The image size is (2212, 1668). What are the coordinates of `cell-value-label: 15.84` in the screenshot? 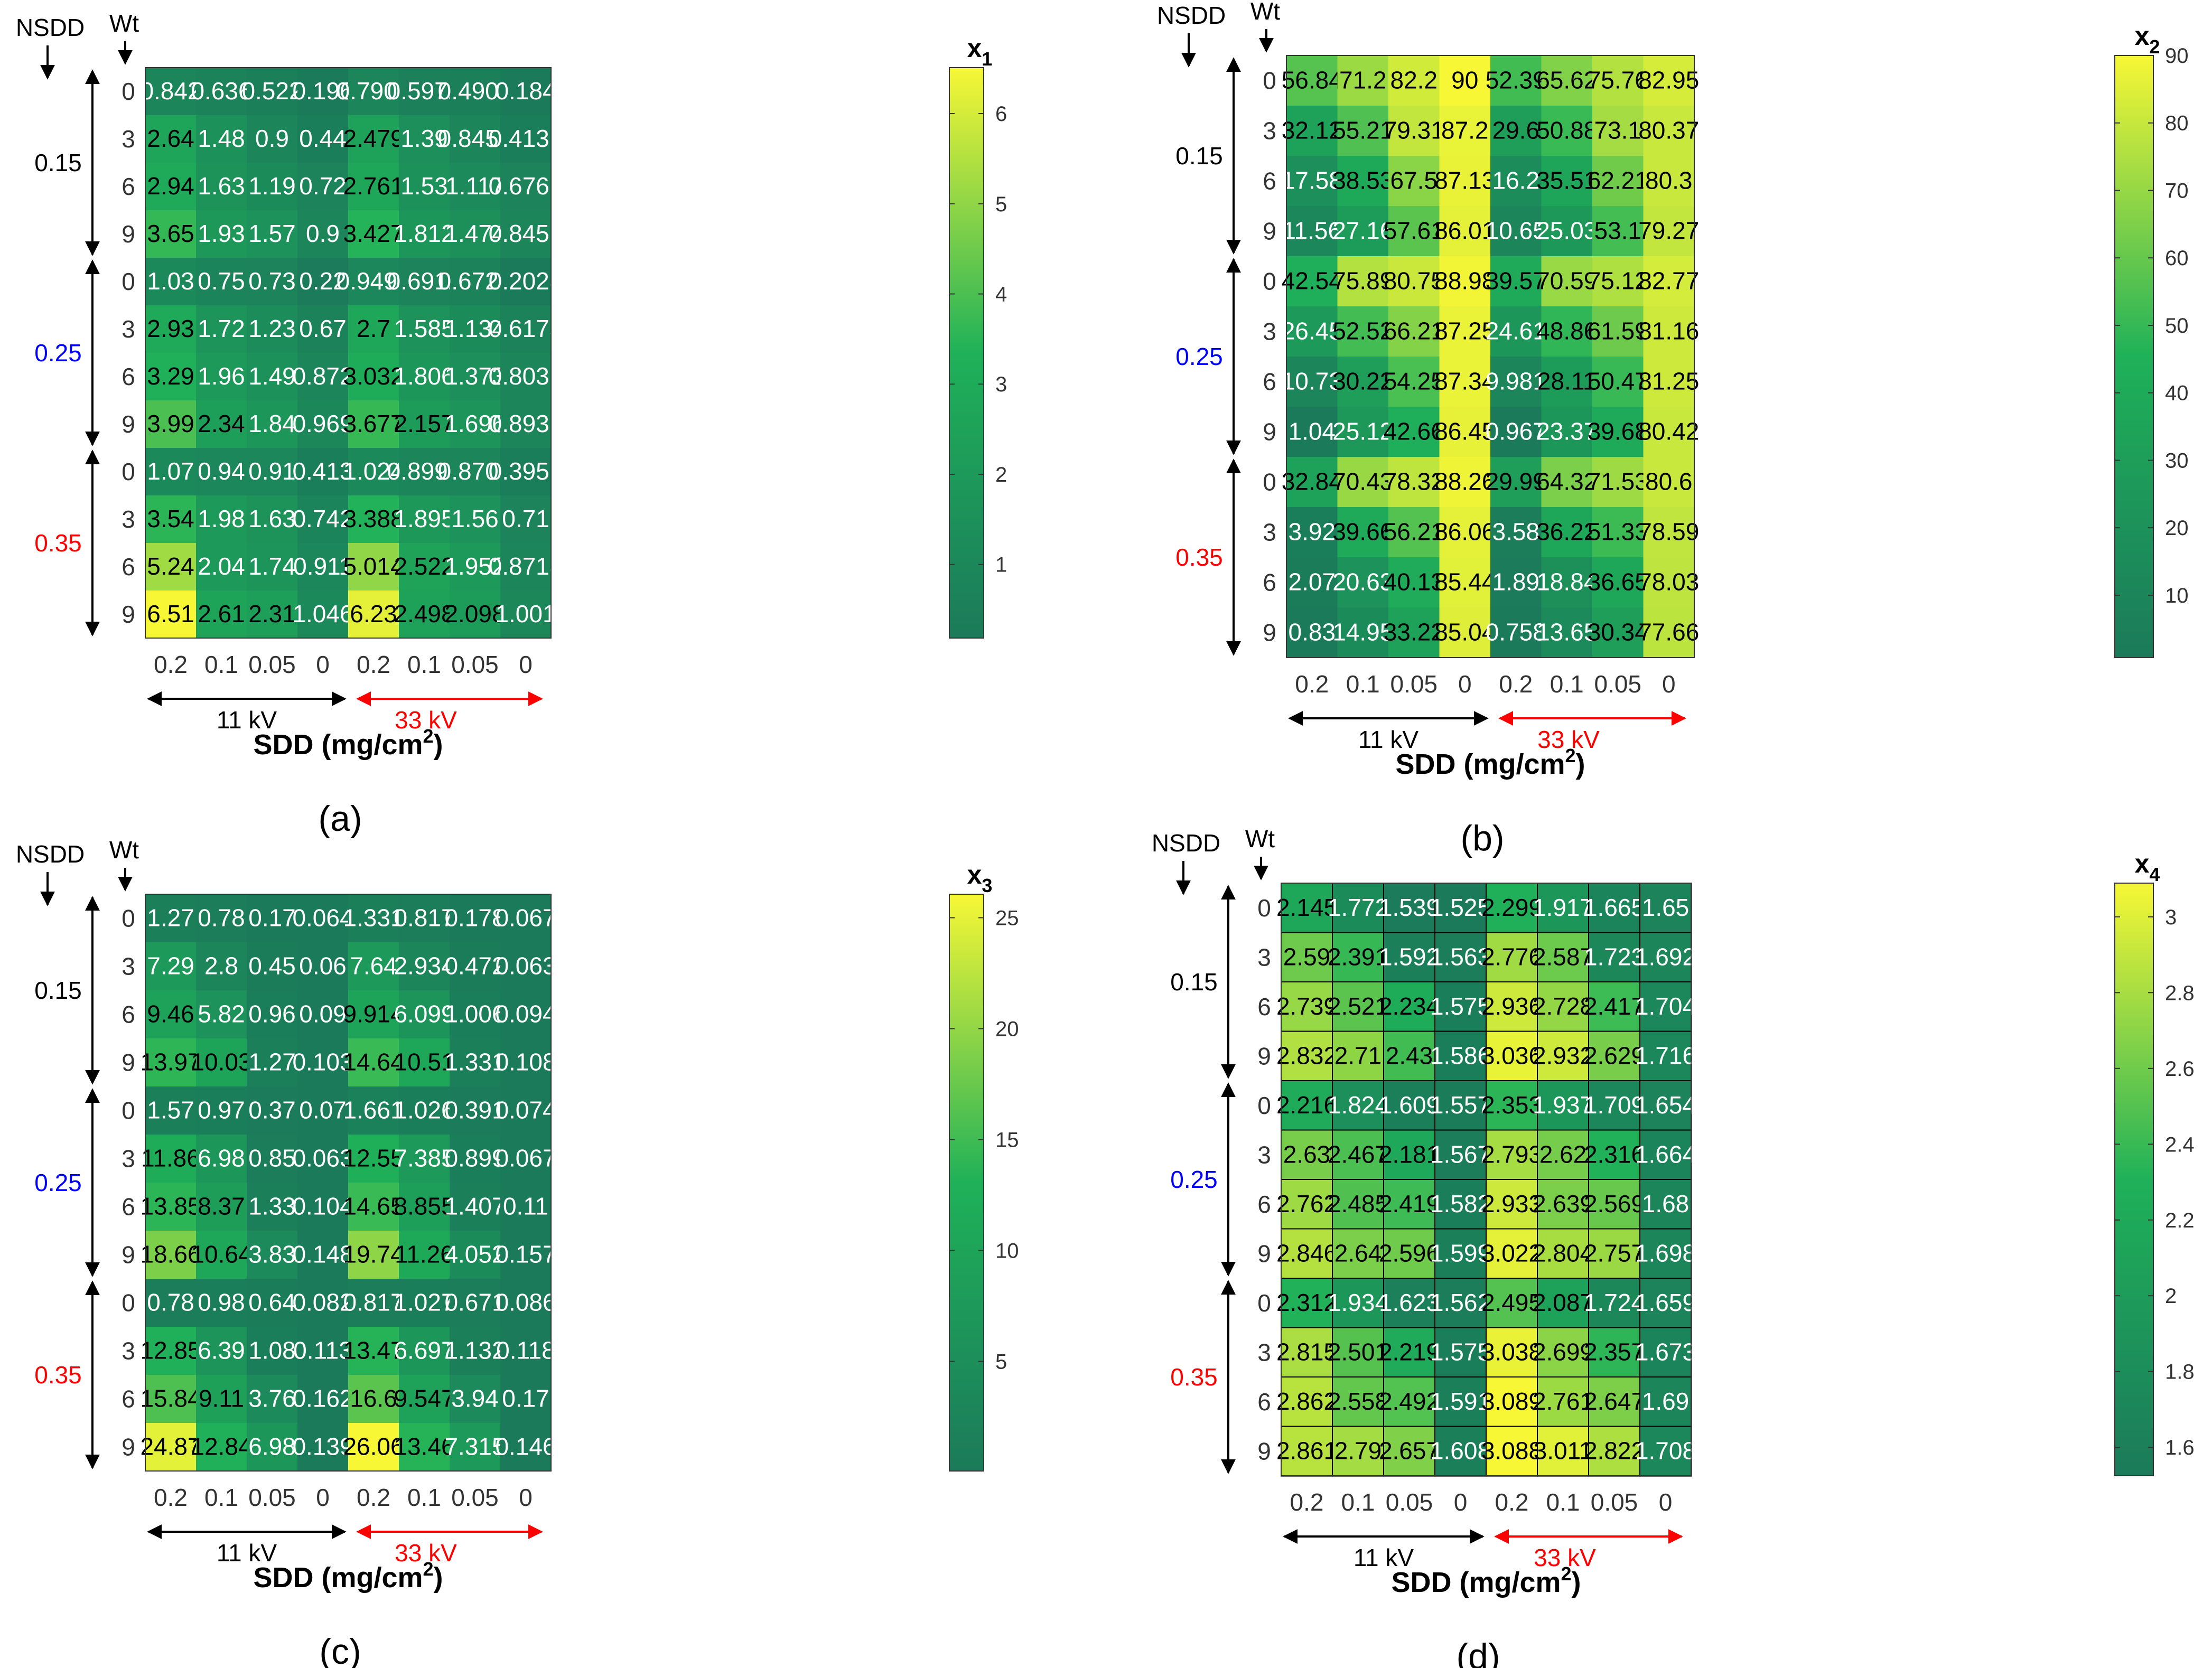 It's located at (170, 1398).